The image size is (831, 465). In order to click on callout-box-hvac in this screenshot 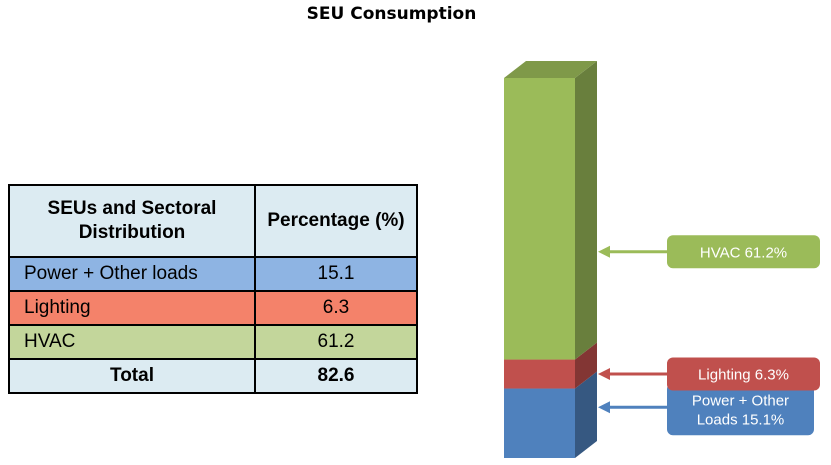, I will do `click(743, 252)`.